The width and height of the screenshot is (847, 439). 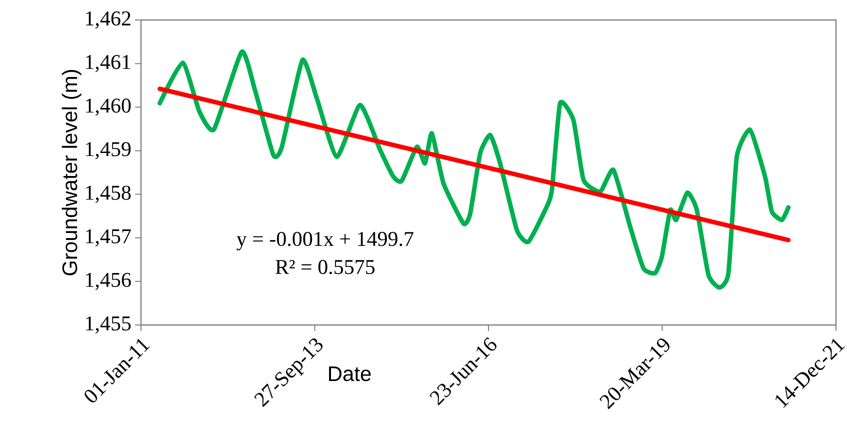 What do you see at coordinates (108, 194) in the screenshot?
I see `y-tick-label: 1,458` at bounding box center [108, 194].